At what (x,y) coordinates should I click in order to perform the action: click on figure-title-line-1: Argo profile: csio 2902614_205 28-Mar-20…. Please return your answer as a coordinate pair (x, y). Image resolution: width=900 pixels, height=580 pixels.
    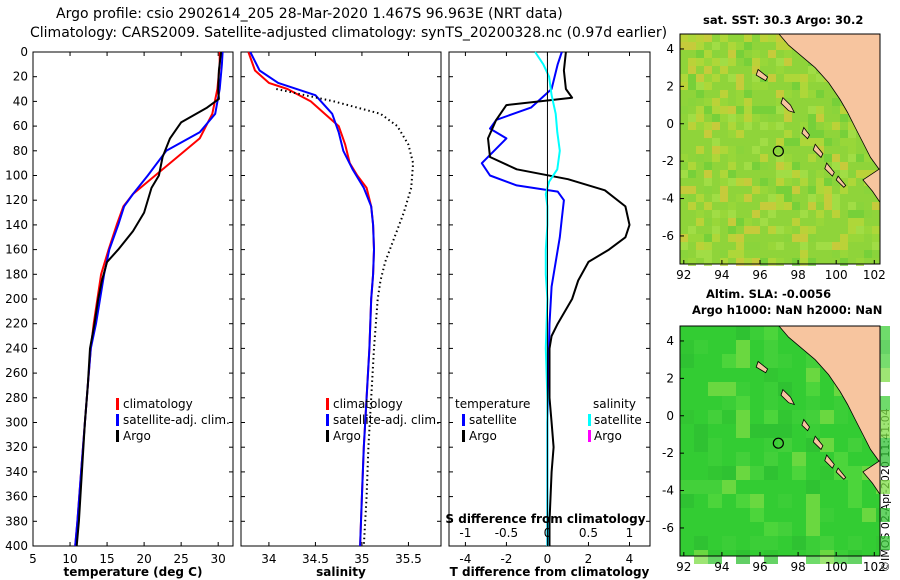
    Looking at the image, I should click on (309, 14).